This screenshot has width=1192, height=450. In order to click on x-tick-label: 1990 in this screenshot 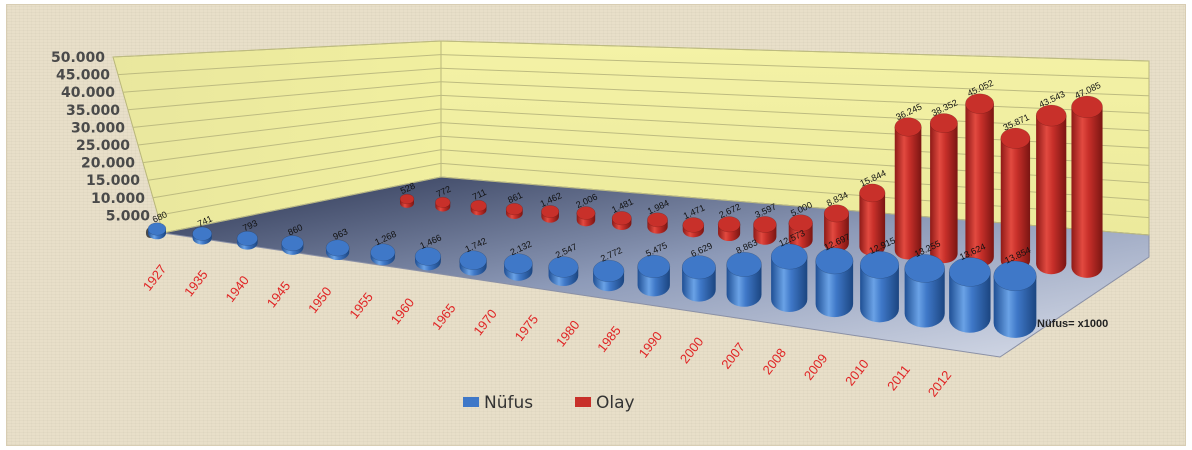, I will do `click(651, 345)`.